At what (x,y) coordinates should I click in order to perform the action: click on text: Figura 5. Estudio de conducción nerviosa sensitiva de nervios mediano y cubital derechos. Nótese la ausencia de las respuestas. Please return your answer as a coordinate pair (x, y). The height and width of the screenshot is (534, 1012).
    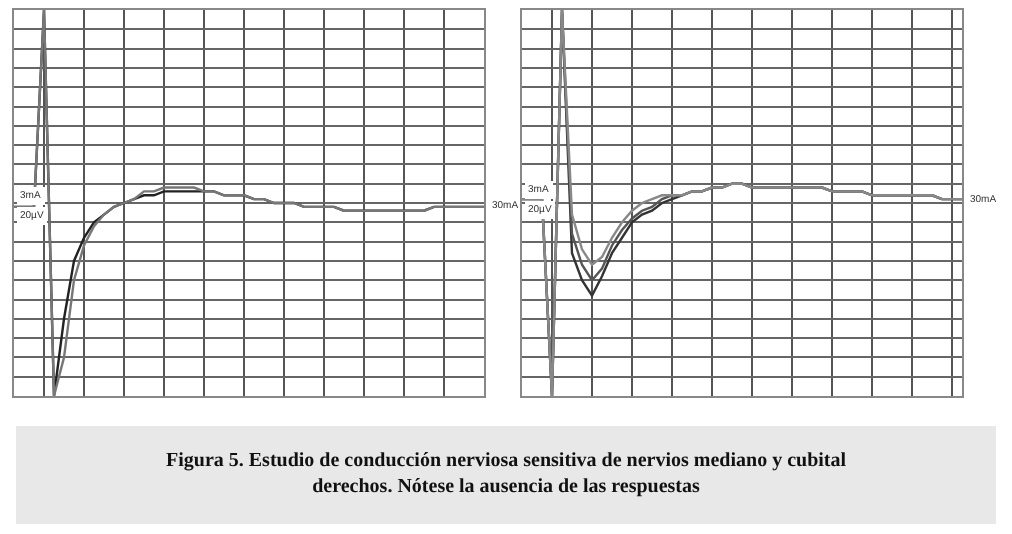
    Looking at the image, I should click on (506, 474).